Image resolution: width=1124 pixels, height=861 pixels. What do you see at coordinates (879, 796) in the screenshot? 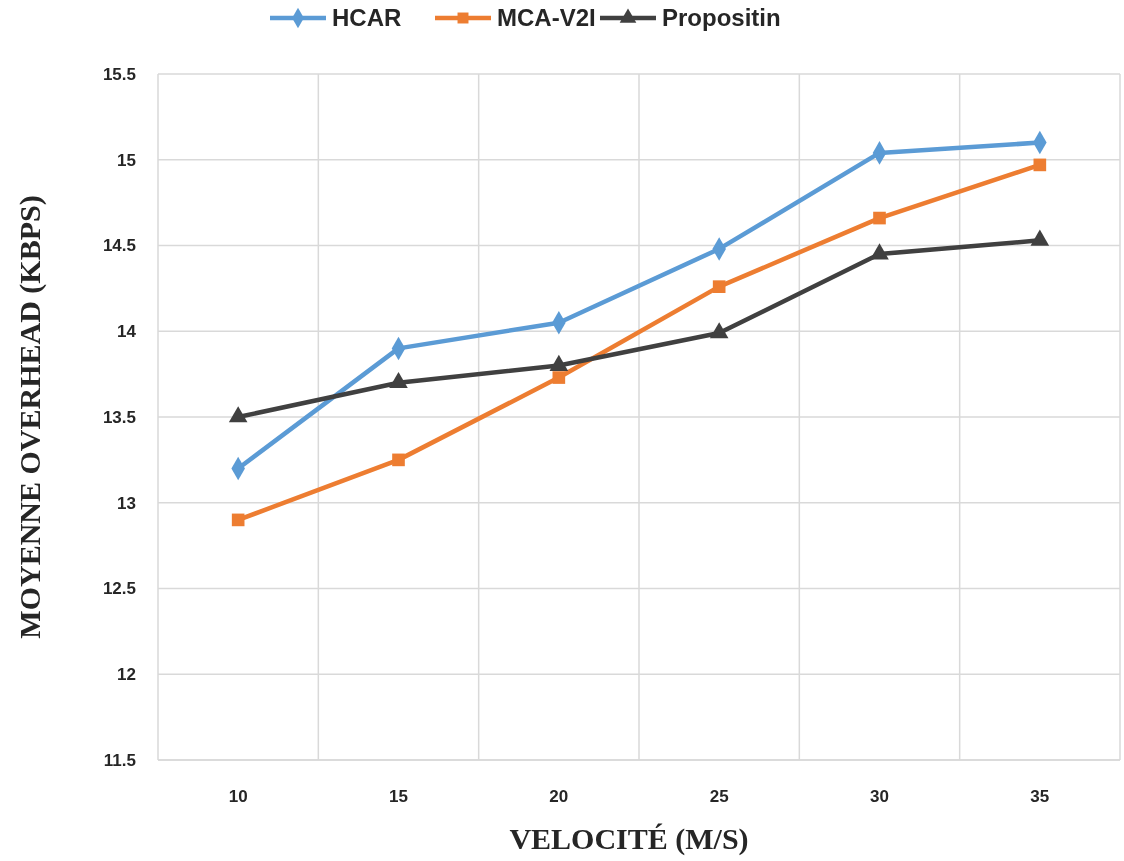
I see `x-tick-label: 30` at bounding box center [879, 796].